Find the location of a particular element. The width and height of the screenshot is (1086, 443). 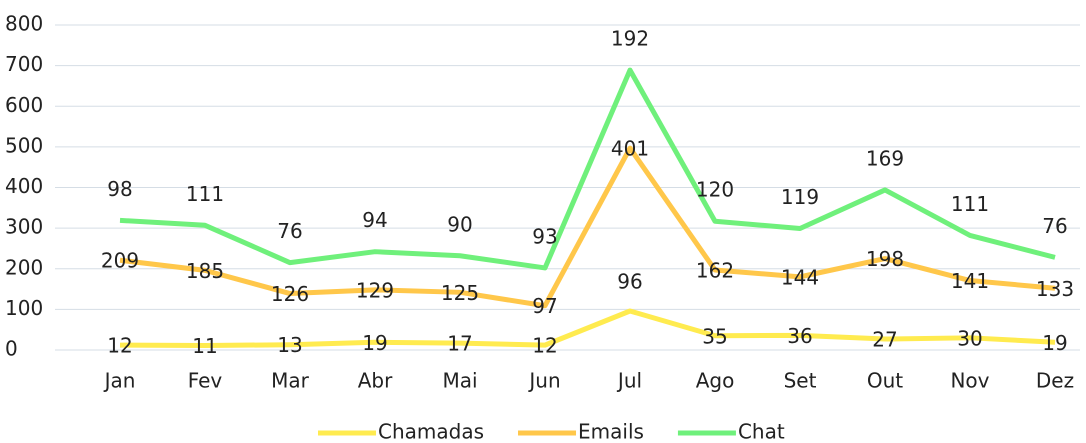

data-label: 94 is located at coordinates (374, 220).